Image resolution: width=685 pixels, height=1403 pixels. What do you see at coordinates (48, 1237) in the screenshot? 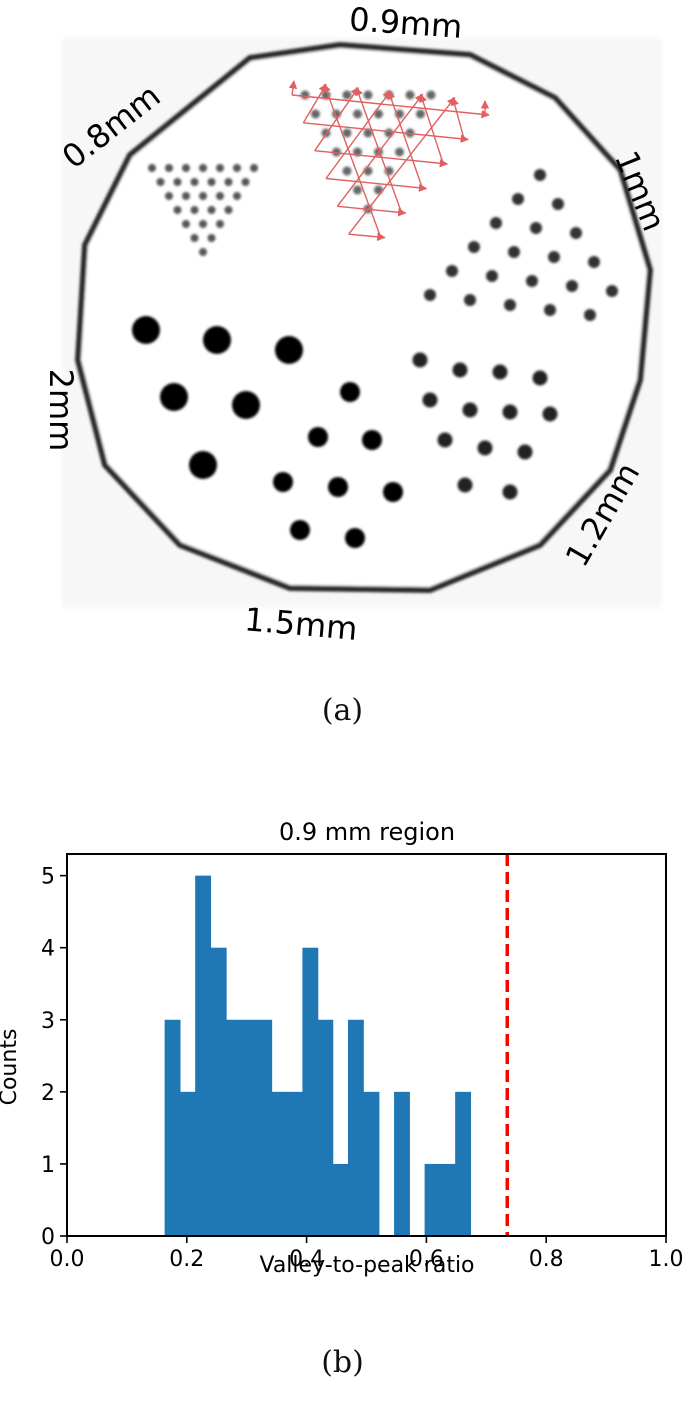
I see `y-tick-label: 0` at bounding box center [48, 1237].